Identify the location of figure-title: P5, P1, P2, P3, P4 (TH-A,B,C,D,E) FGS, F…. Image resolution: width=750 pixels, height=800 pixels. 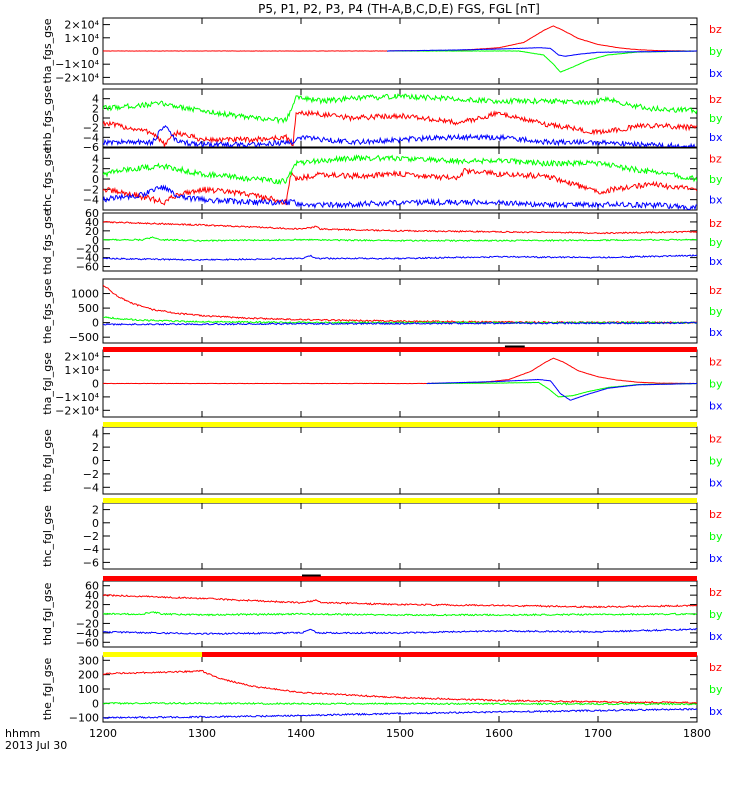
(399, 9).